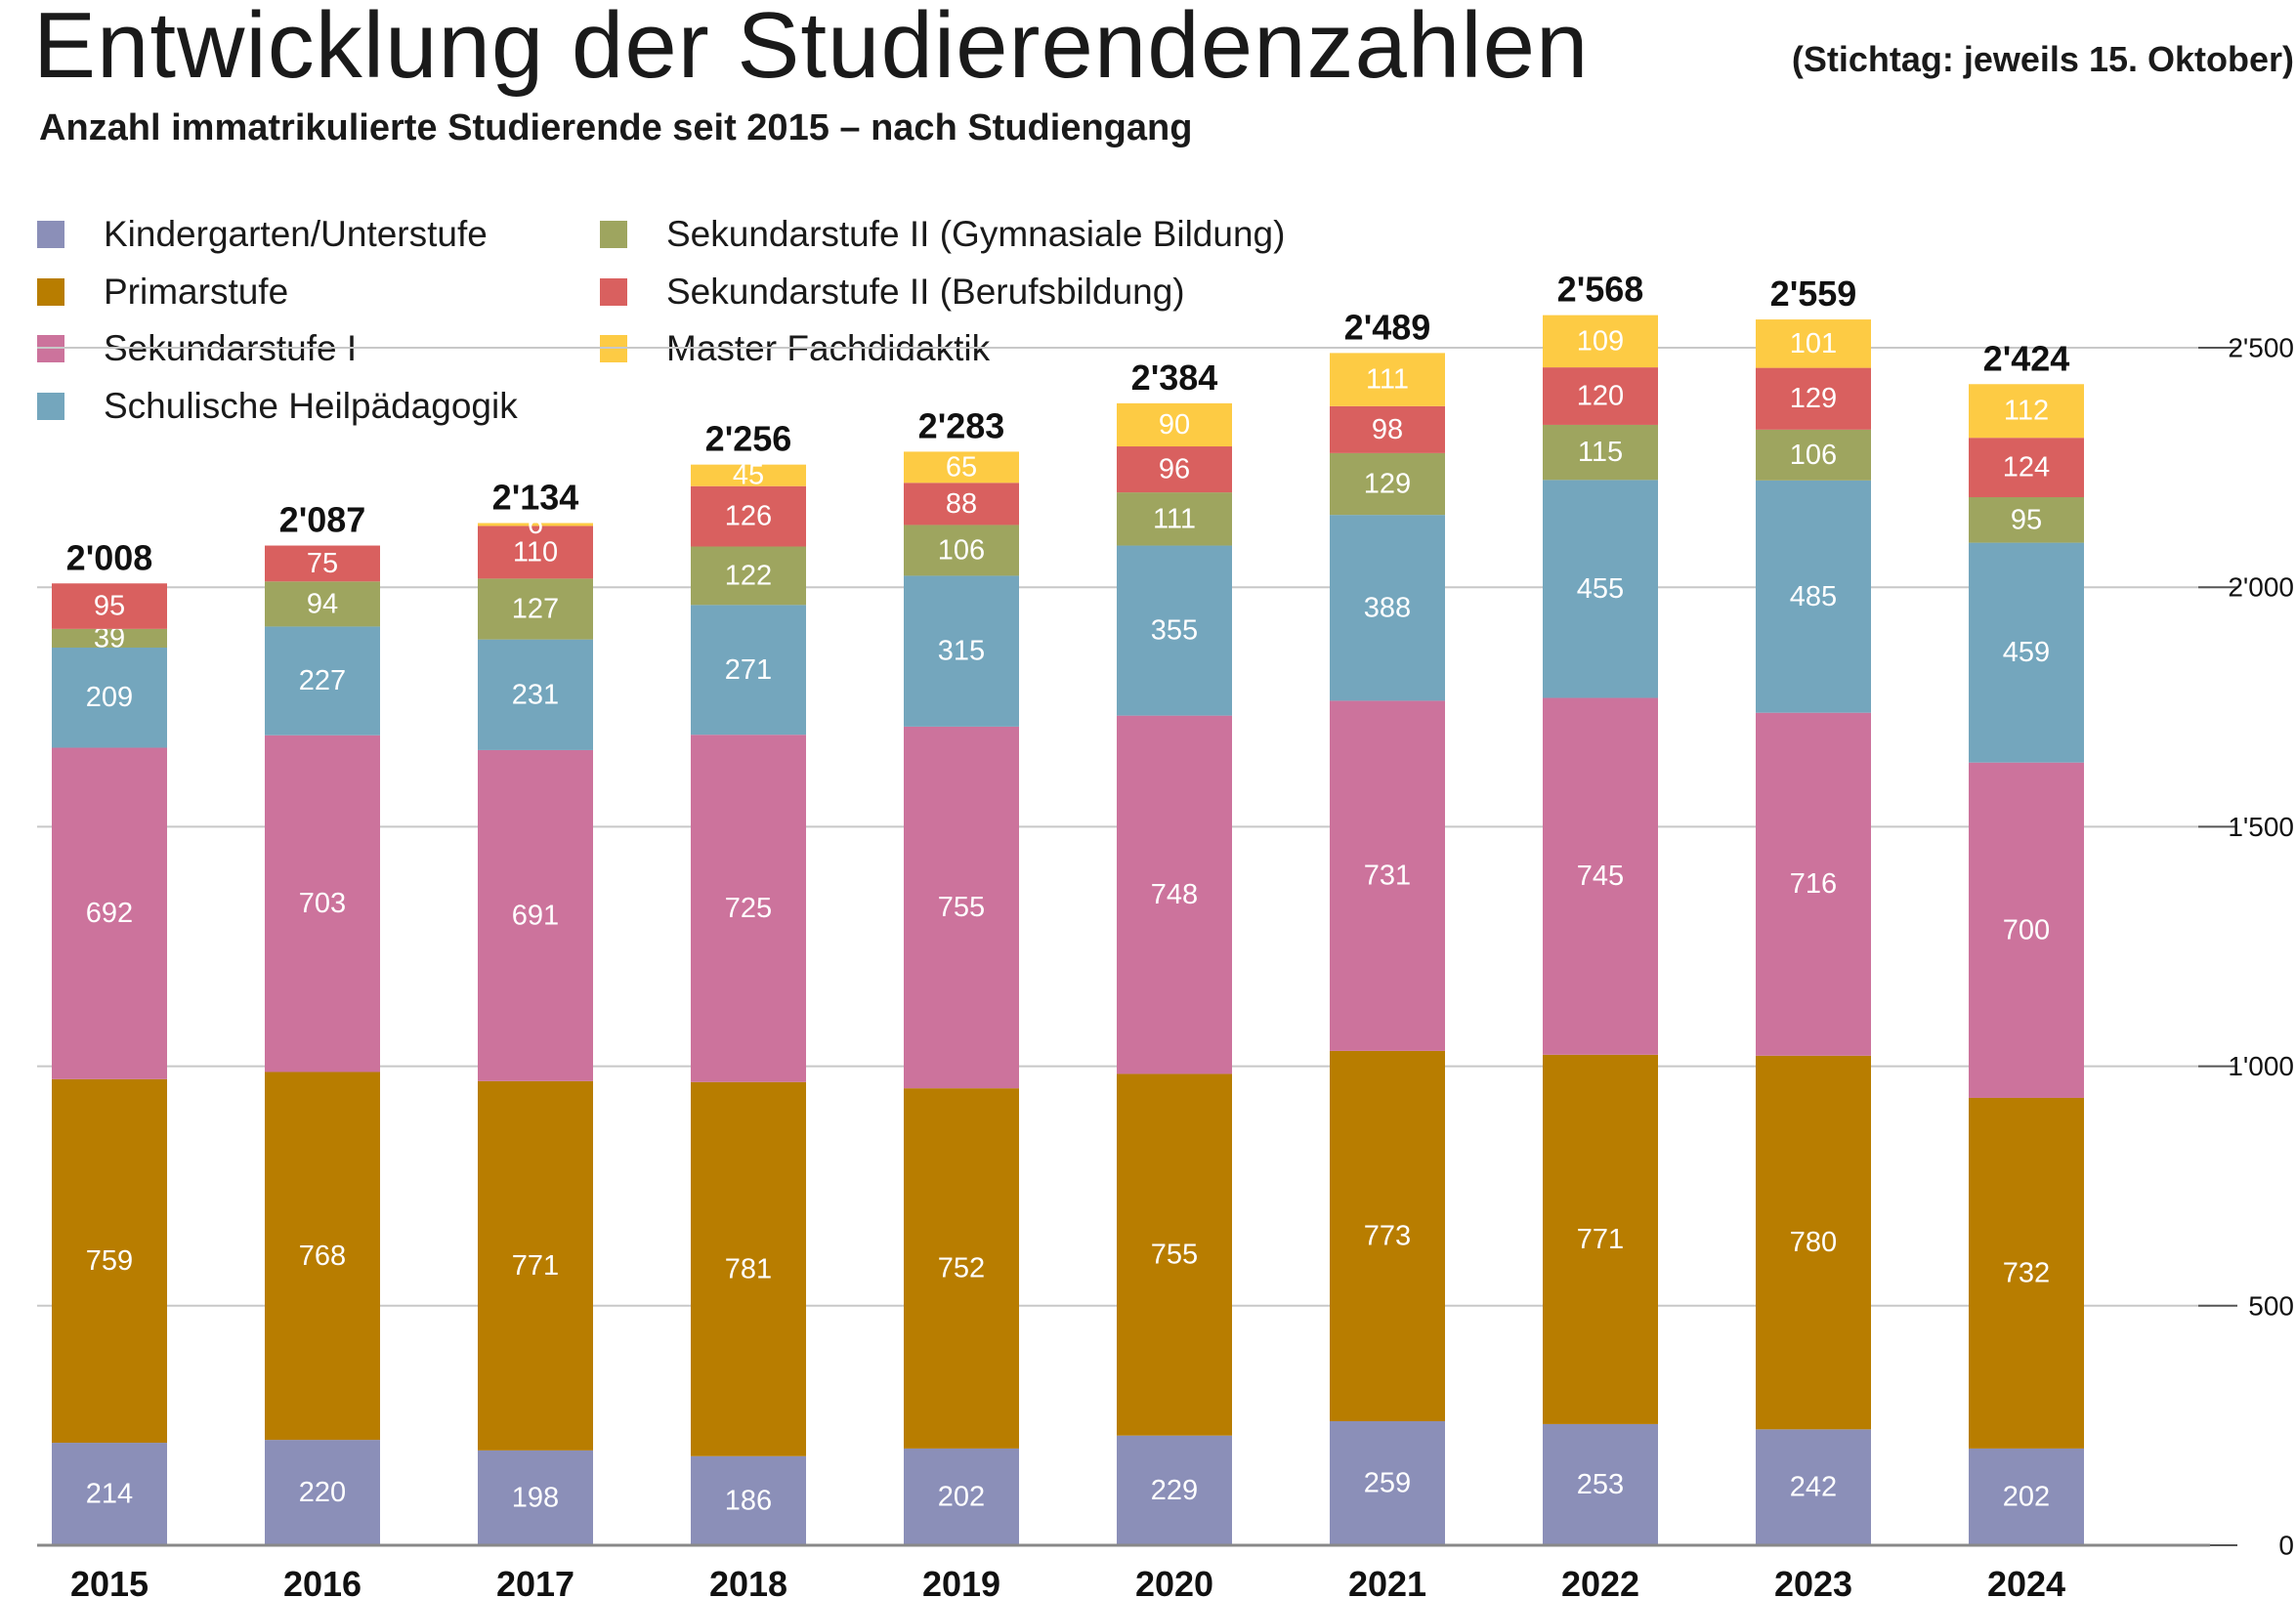  What do you see at coordinates (322, 563) in the screenshot?
I see `bar-value-label: 75` at bounding box center [322, 563].